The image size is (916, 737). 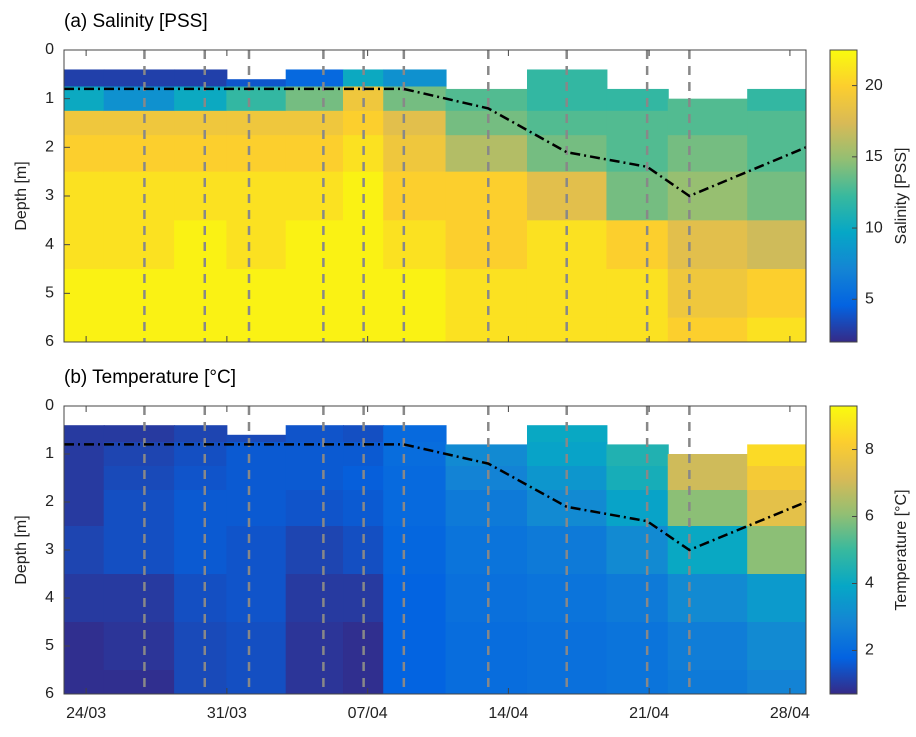 I want to click on y-tick-label: 1, so click(x=49, y=453).